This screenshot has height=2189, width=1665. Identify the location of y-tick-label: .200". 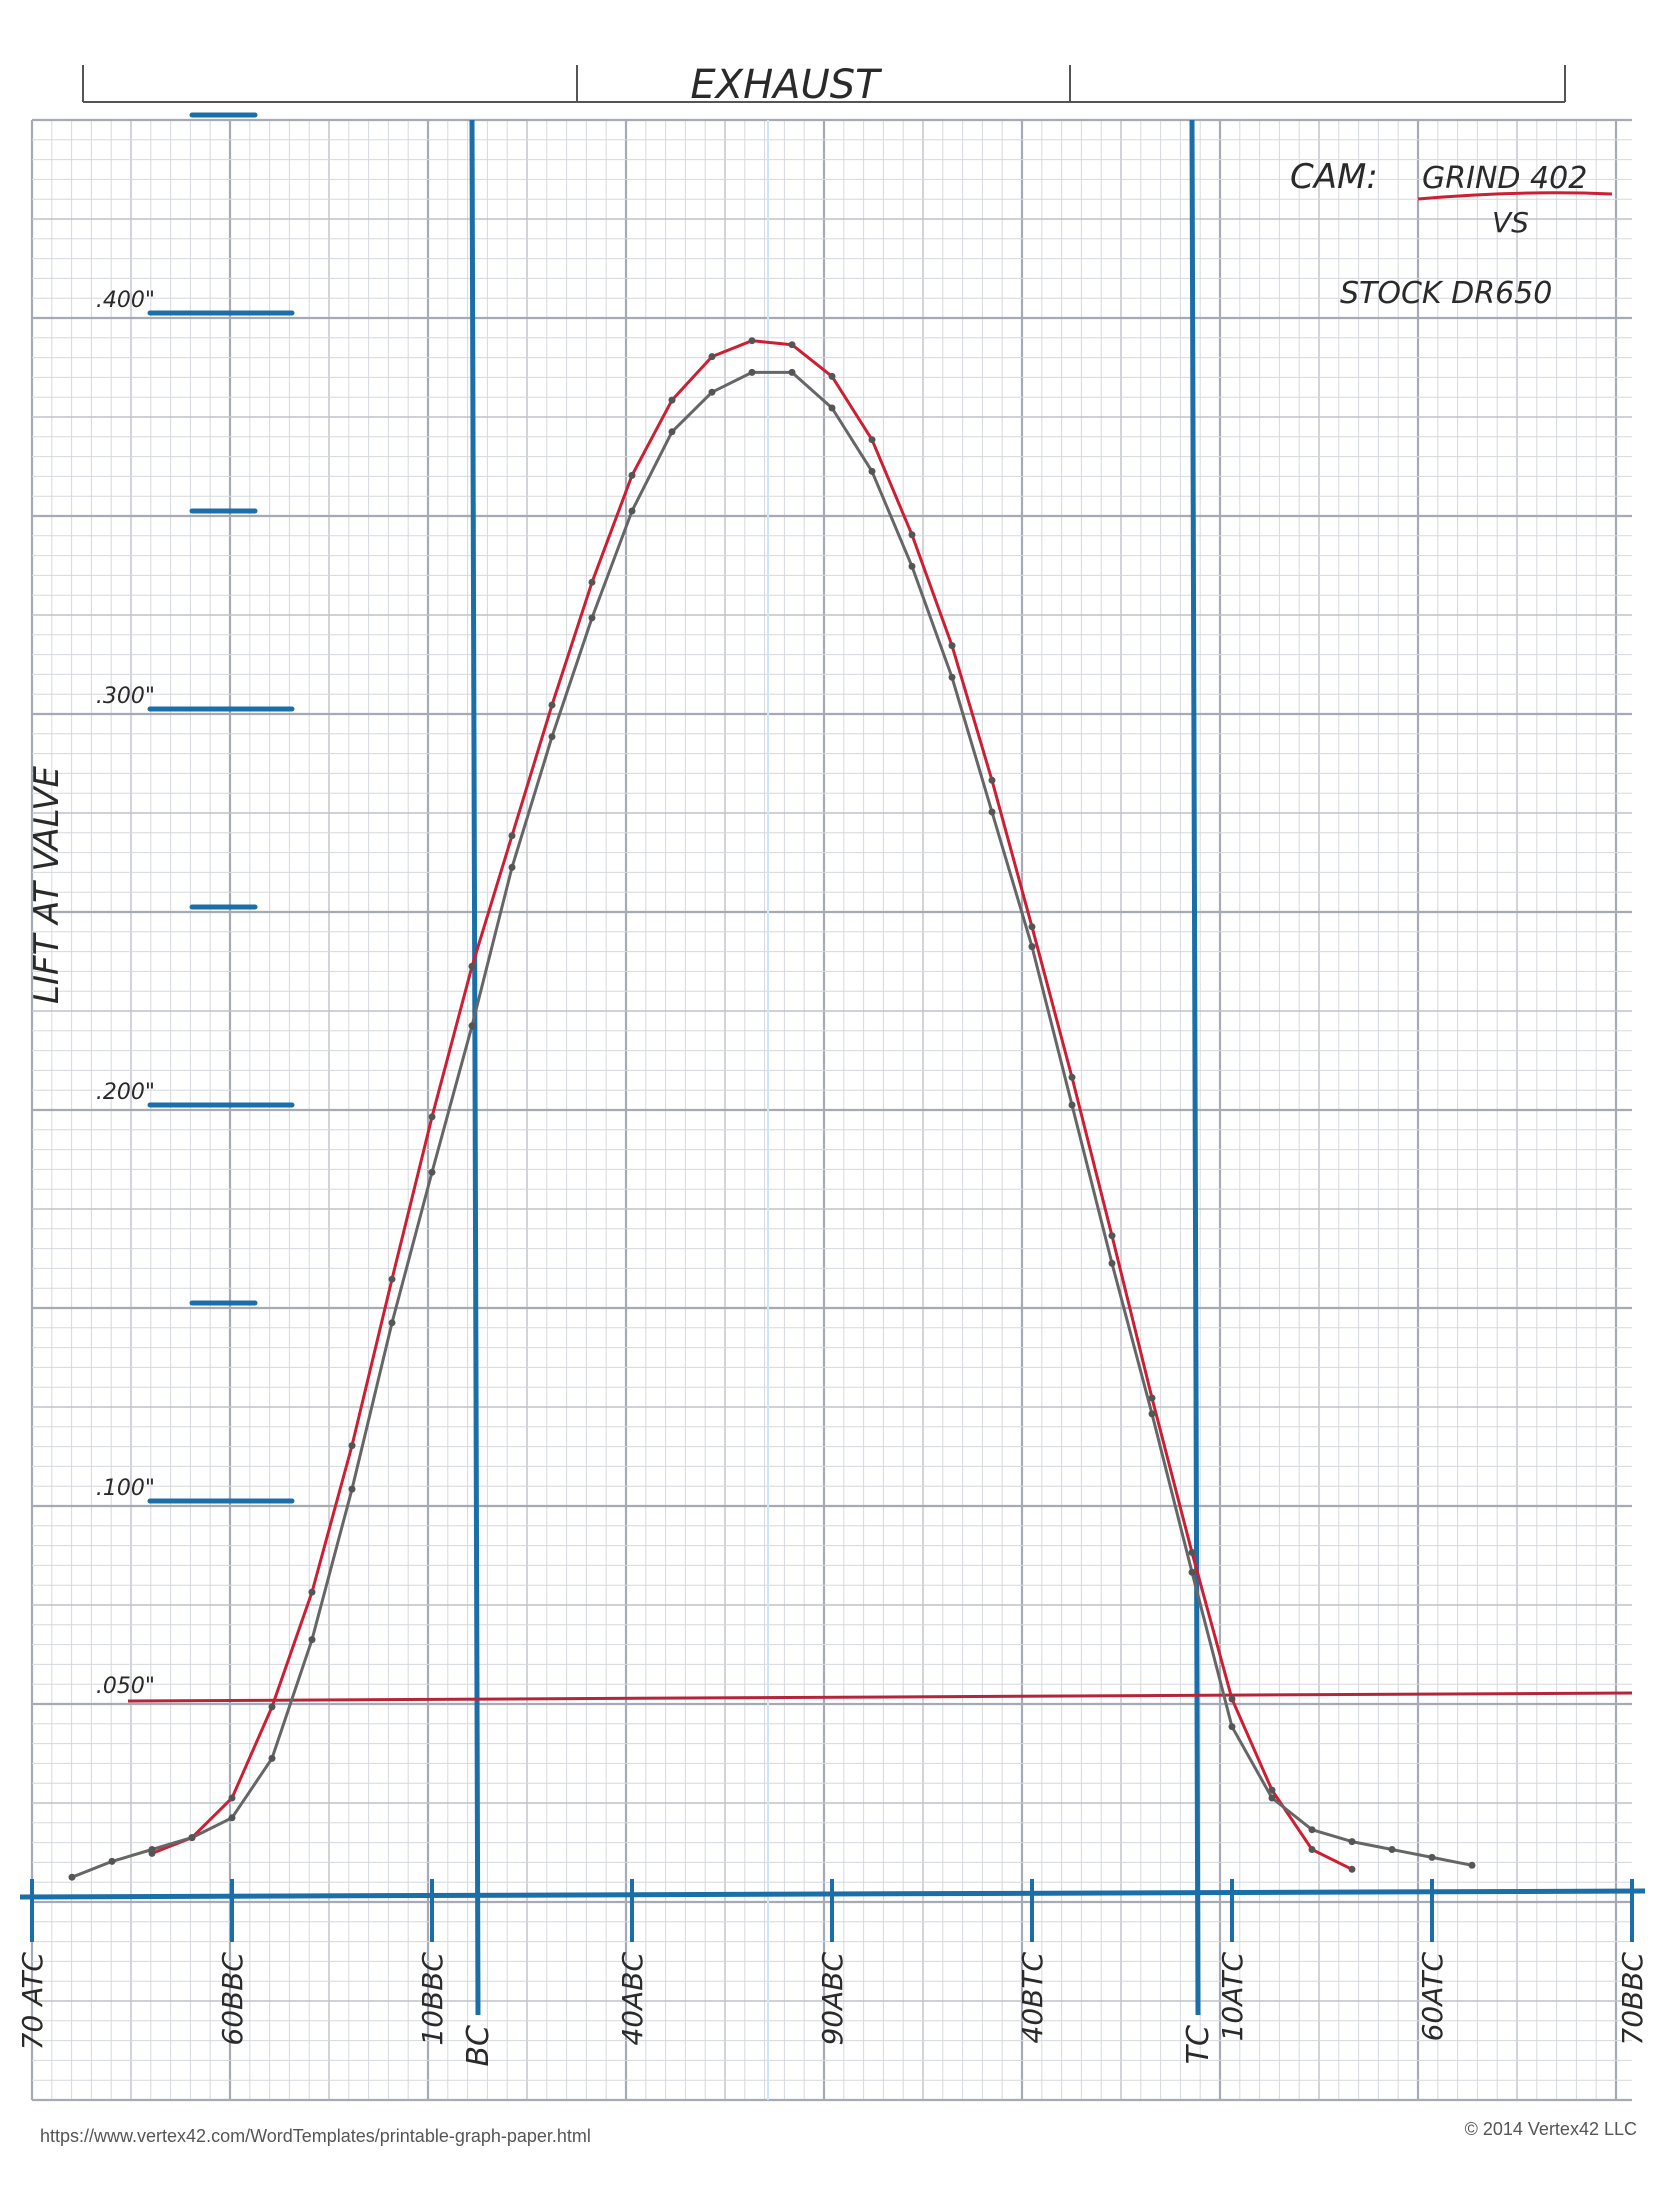
(125, 1092).